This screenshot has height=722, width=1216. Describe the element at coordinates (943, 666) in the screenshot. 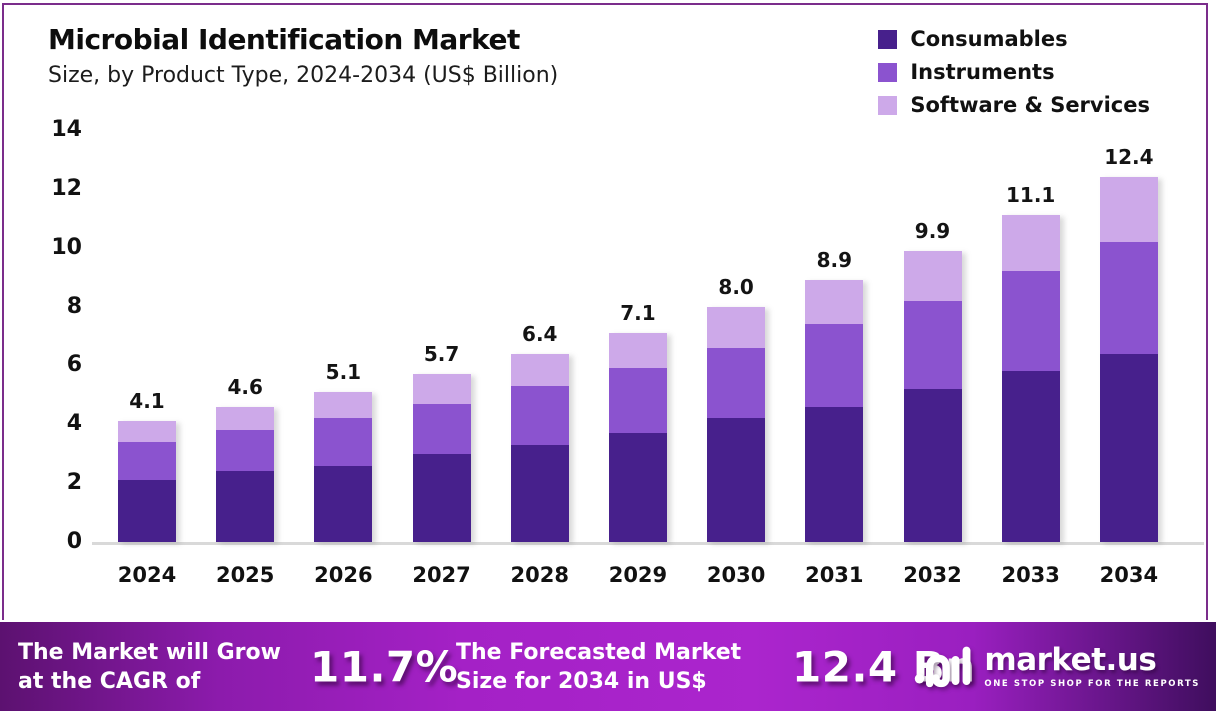

I see `market-us-logo-icon` at that location.